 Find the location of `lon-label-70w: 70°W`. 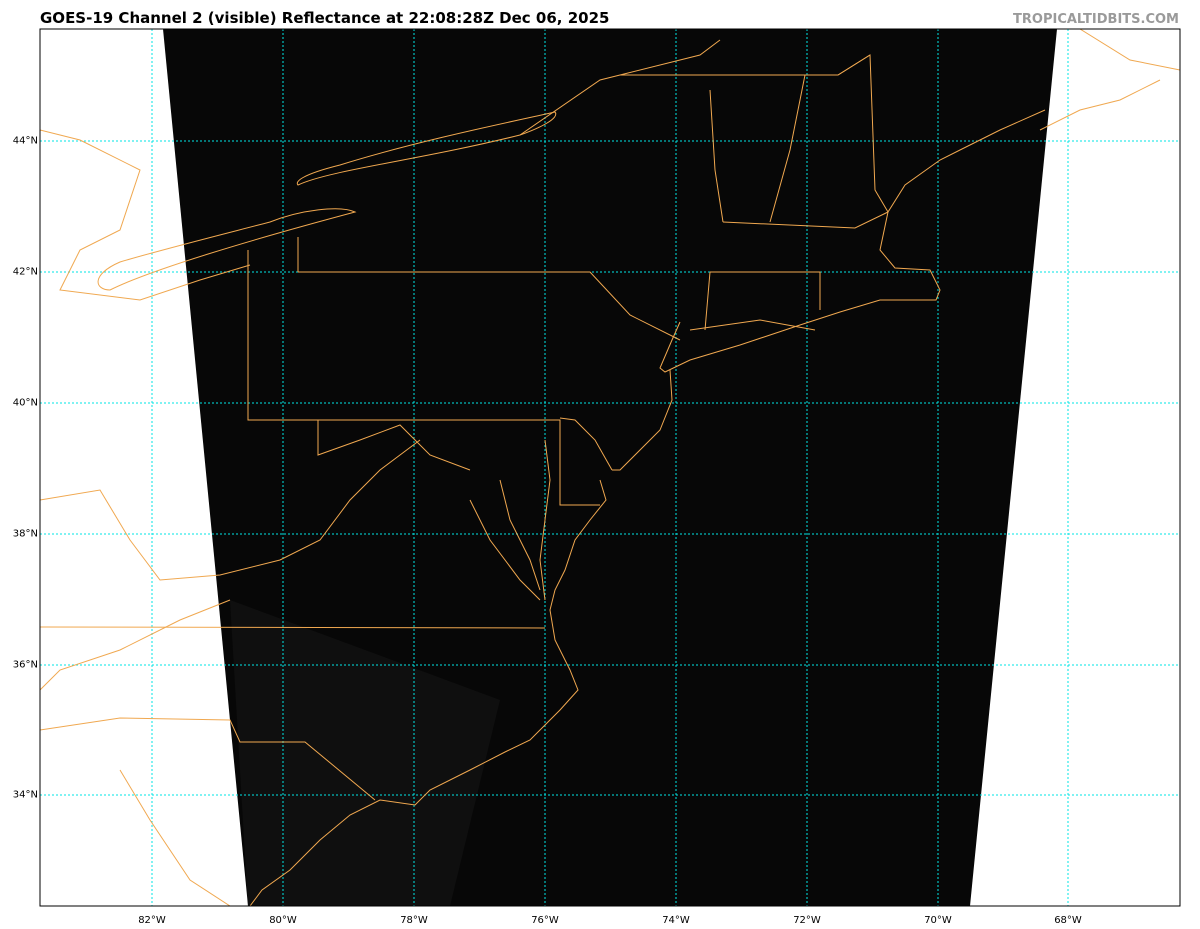

lon-label-70w: 70°W is located at coordinates (938, 920).